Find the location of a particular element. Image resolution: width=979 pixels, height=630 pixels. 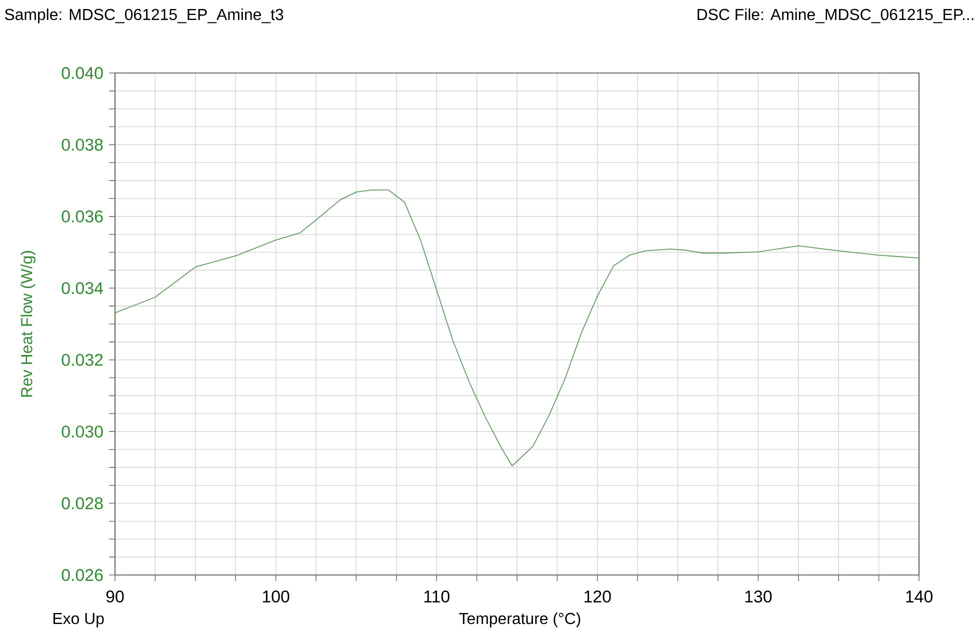

x-tick-label: 110 is located at coordinates (437, 596).